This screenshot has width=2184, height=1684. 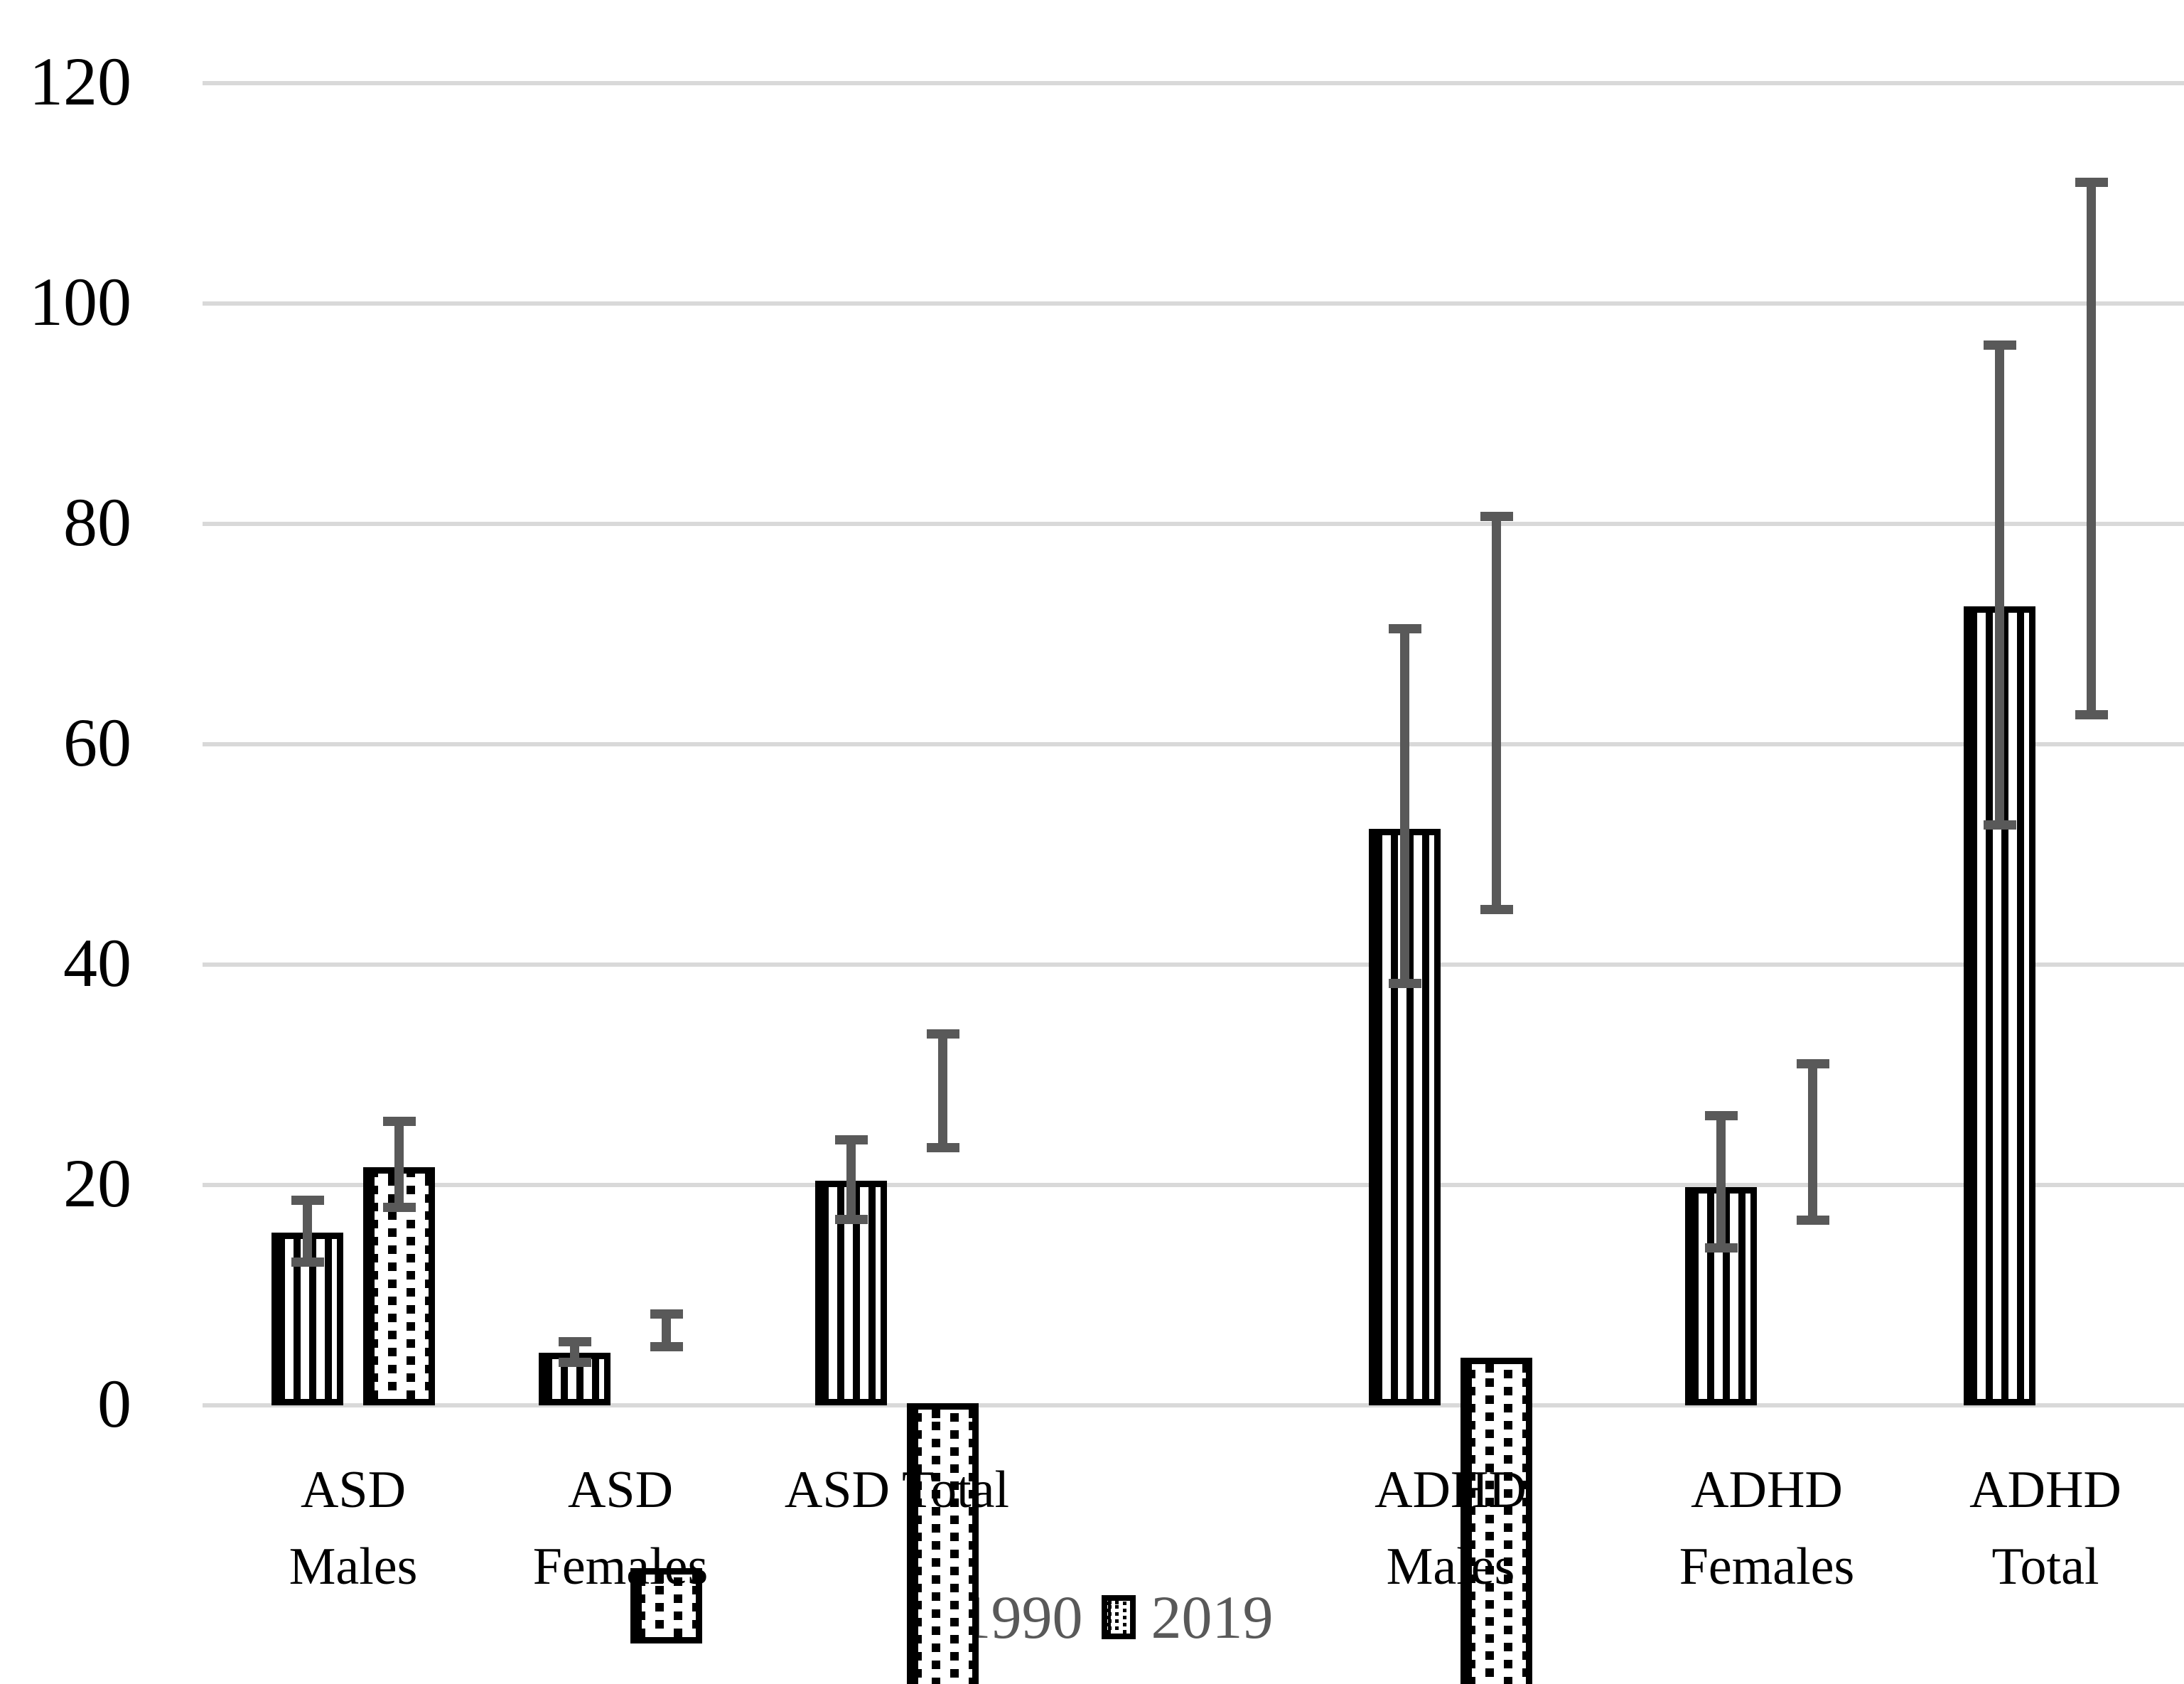 What do you see at coordinates (353, 1528) in the screenshot?
I see `x-axis-category-label-asd-males: ASD Males` at bounding box center [353, 1528].